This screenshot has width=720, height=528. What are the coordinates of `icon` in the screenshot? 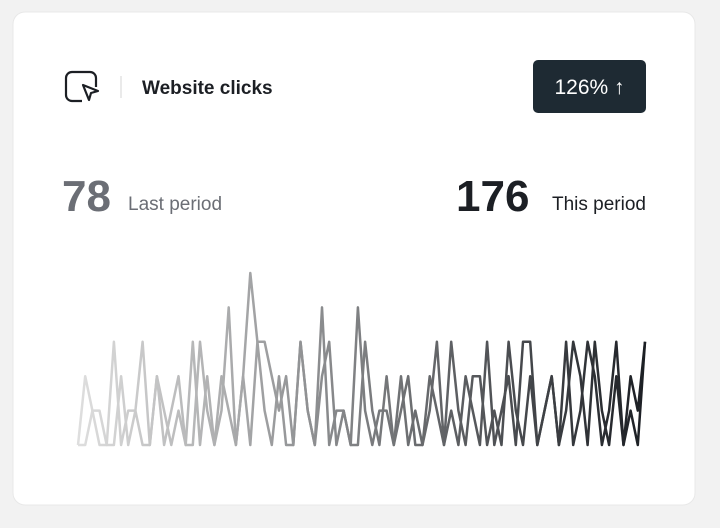 It's located at (82, 86).